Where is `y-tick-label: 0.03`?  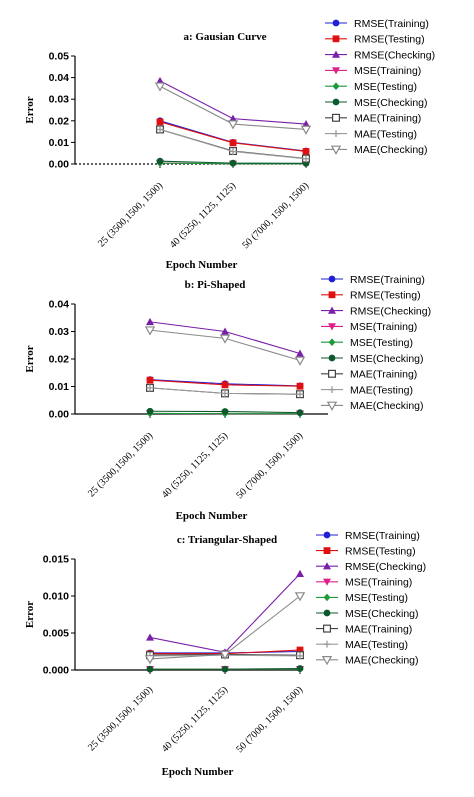
y-tick-label: 0.03 is located at coordinates (59, 100).